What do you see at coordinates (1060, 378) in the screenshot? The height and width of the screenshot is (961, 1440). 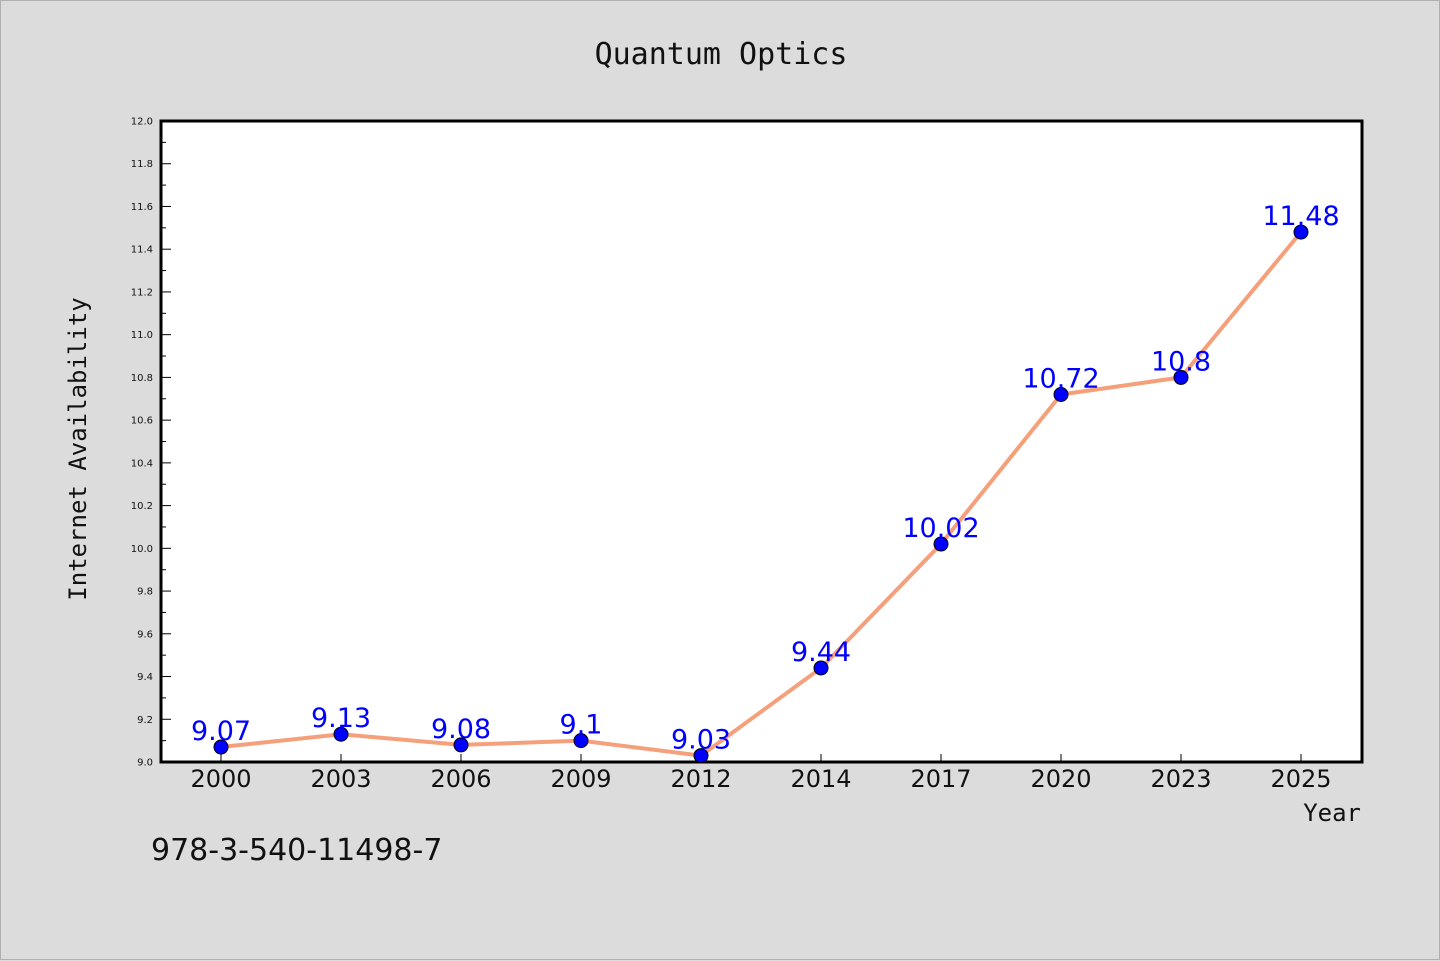 I see `data-label: 10.72` at bounding box center [1060, 378].